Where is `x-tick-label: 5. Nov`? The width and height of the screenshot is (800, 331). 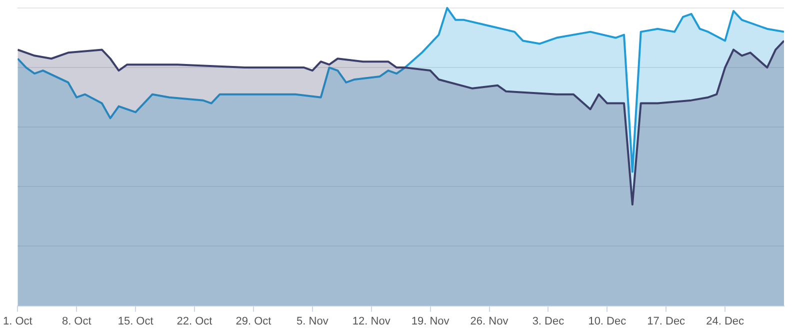
x-tick-label: 5. Nov is located at coordinates (312, 321).